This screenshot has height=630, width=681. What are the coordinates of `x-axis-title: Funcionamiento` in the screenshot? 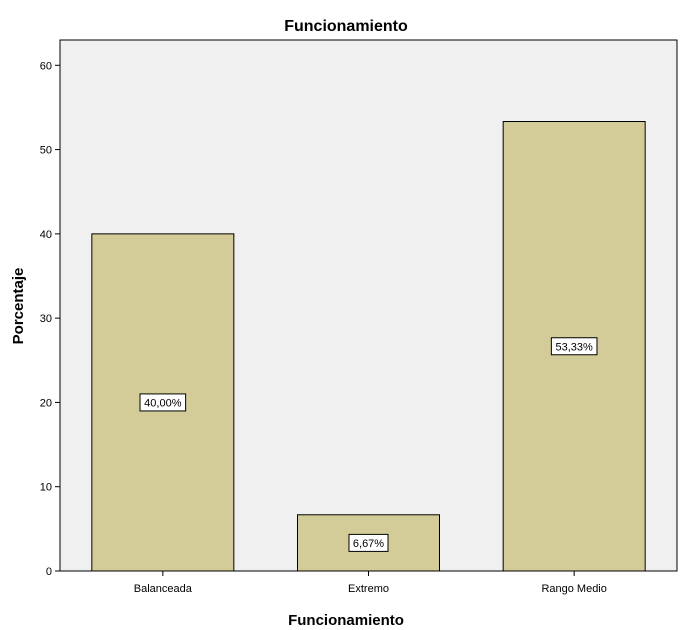 It's located at (346, 620).